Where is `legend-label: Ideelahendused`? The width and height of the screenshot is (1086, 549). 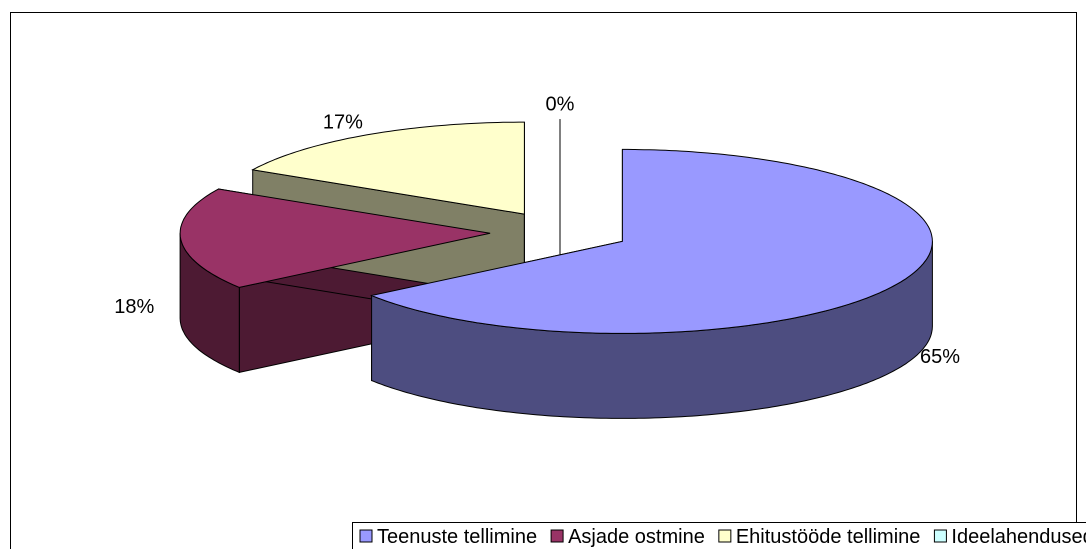 legend-label: Ideelahendused is located at coordinates (1018, 537).